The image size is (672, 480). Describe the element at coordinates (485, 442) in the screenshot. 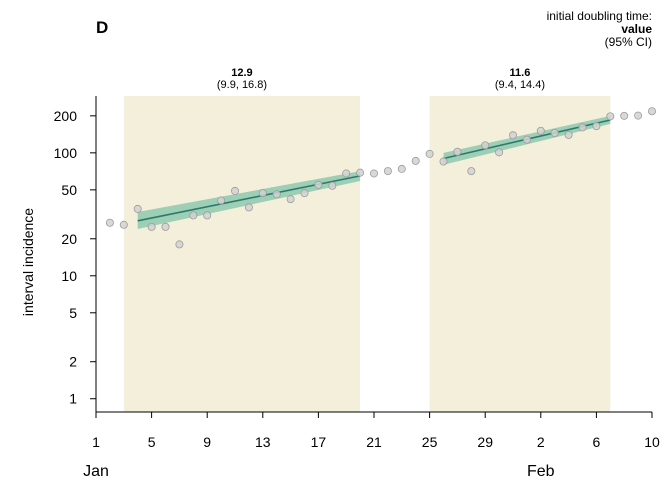

I see `x-tick-label-29: 29` at that location.